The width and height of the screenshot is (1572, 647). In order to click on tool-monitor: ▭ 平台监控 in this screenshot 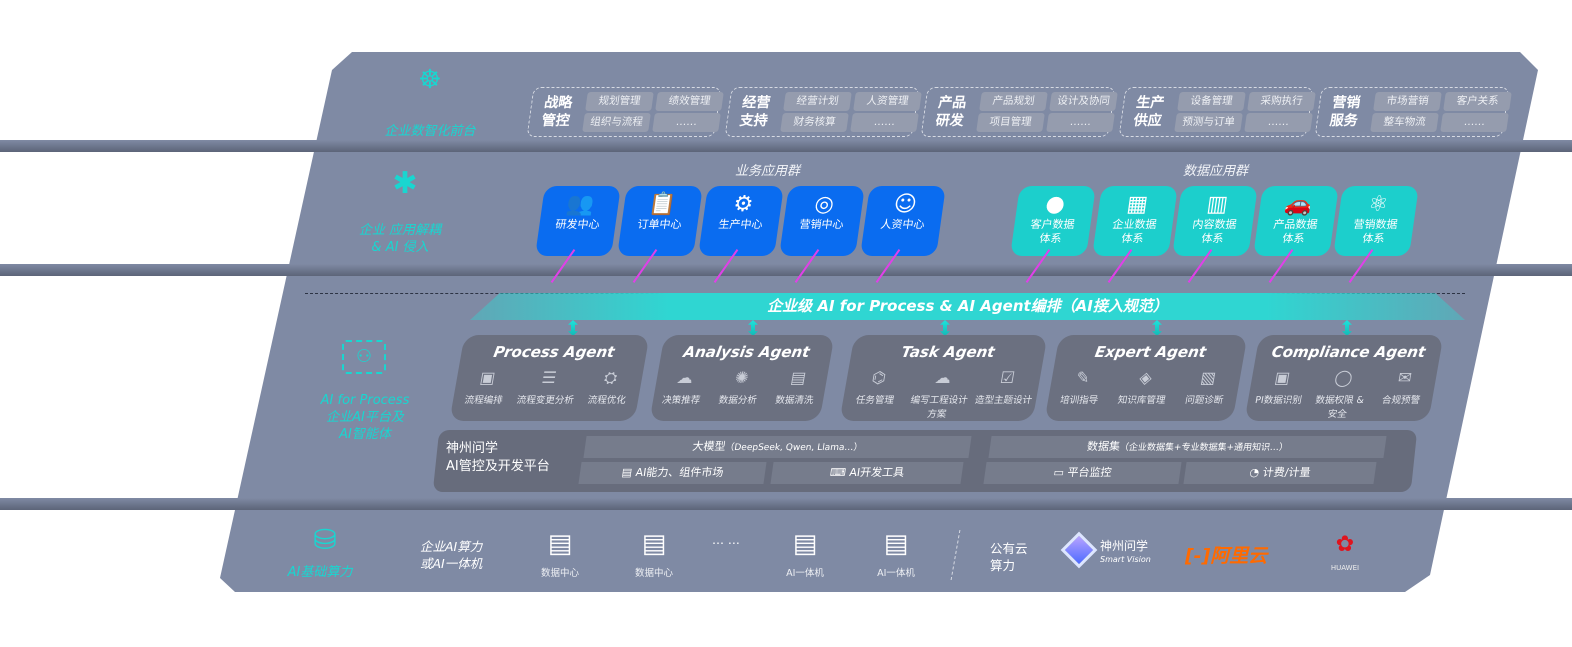, I will do `click(1082, 473)`.